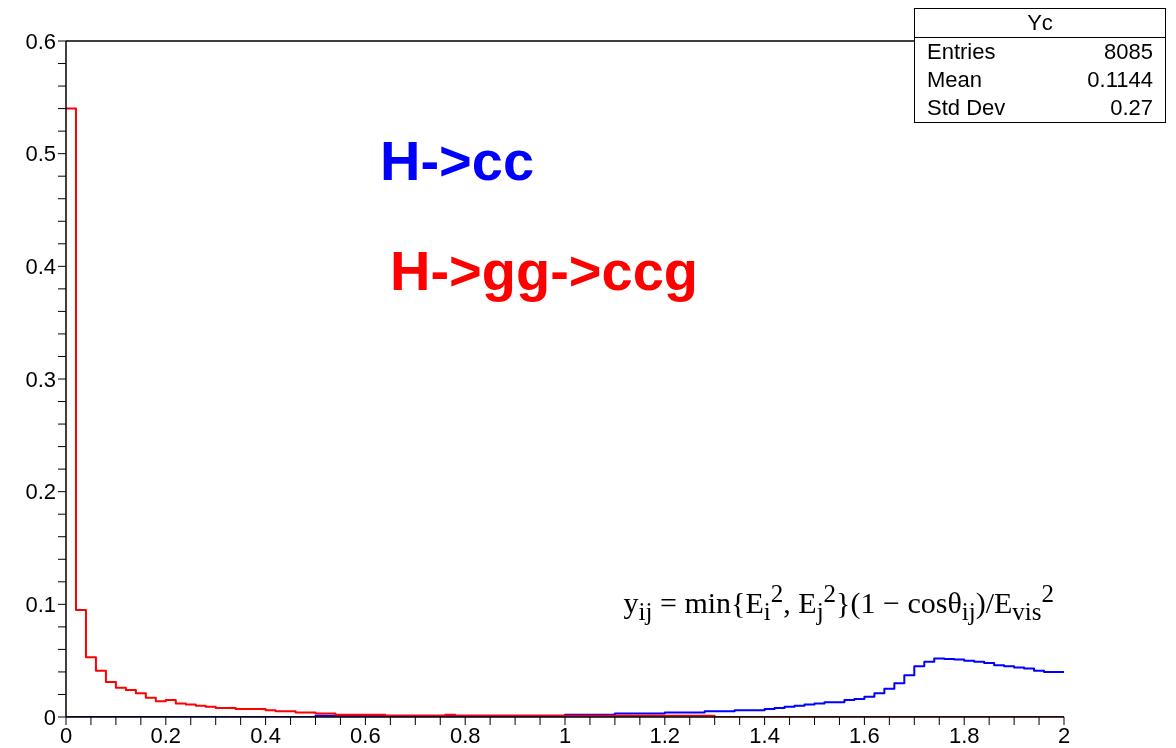 The width and height of the screenshot is (1176, 748). What do you see at coordinates (66, 735) in the screenshot?
I see `x-tick-label: 0` at bounding box center [66, 735].